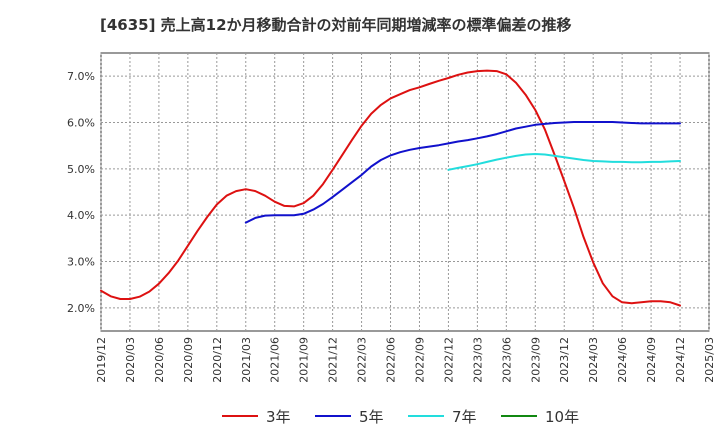  I want to click on legend-item: 7年, so click(442, 416).